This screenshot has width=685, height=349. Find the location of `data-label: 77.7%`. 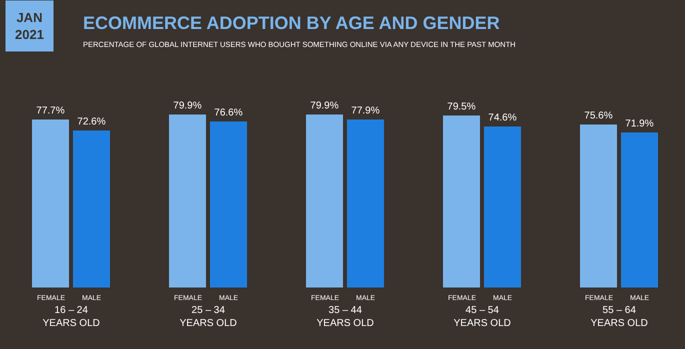

data-label: 77.7% is located at coordinates (50, 111).